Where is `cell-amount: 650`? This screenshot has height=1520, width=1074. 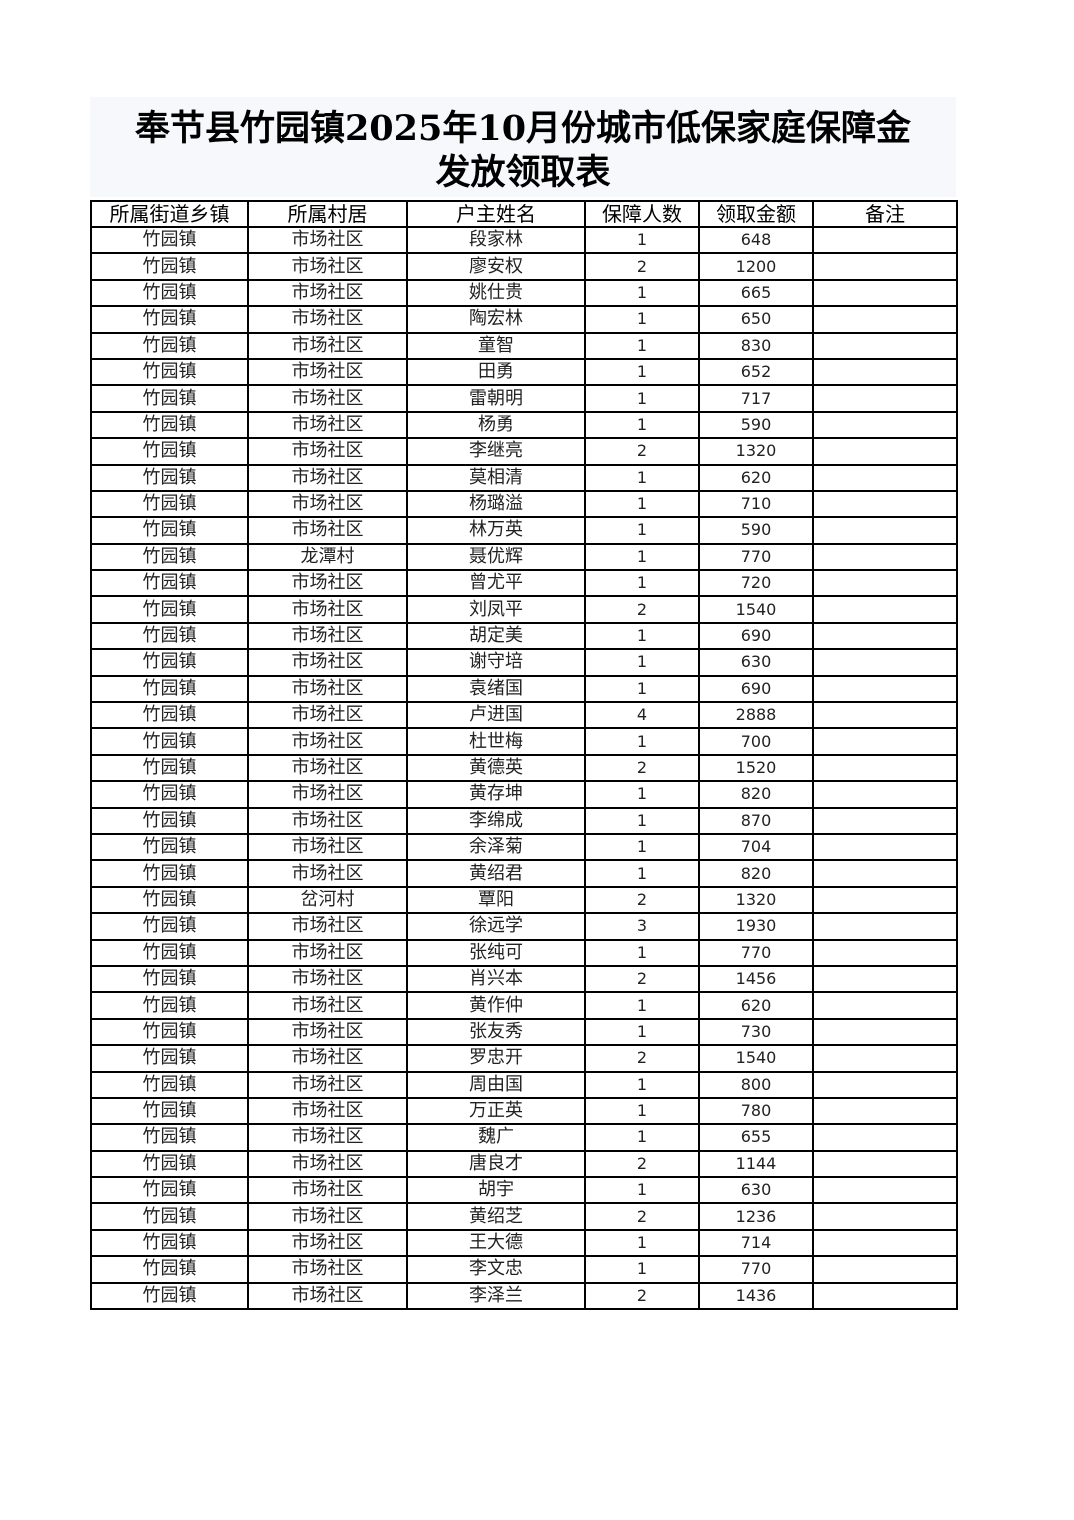
cell-amount: 650 is located at coordinates (756, 319).